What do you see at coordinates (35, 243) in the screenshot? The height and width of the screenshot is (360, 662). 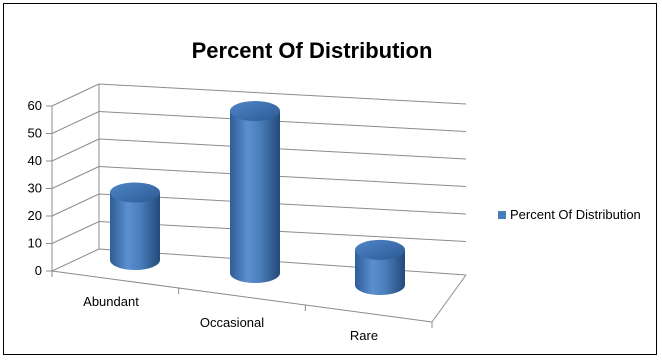 I see `y-tick-label: 10` at bounding box center [35, 243].